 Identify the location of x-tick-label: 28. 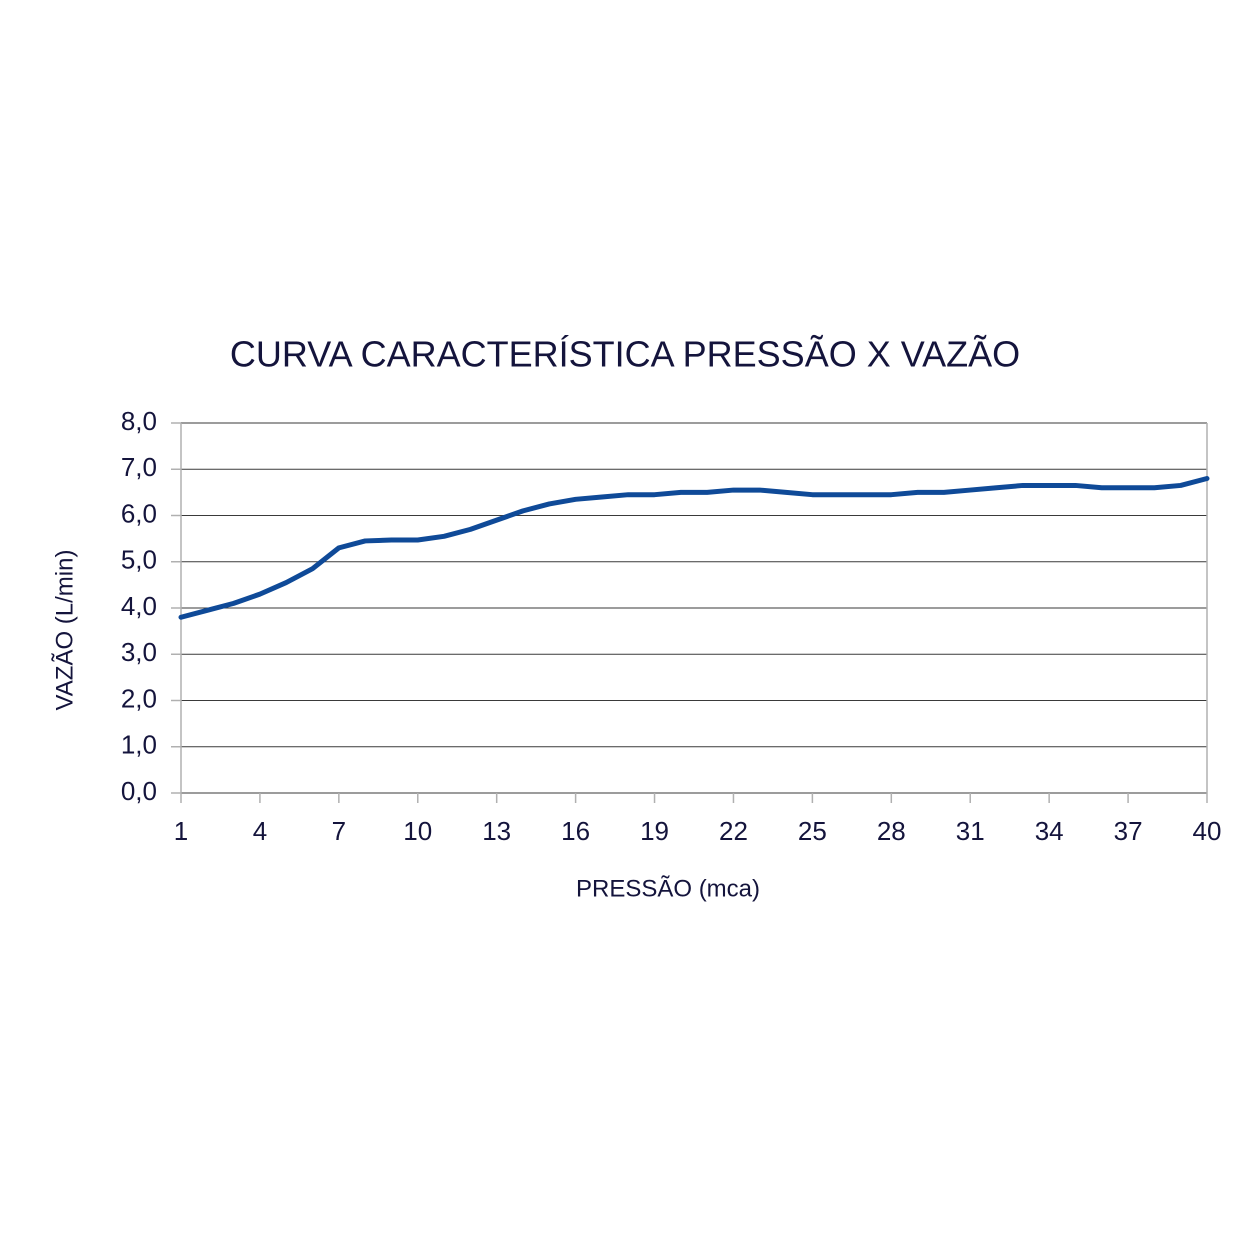
(891, 831).